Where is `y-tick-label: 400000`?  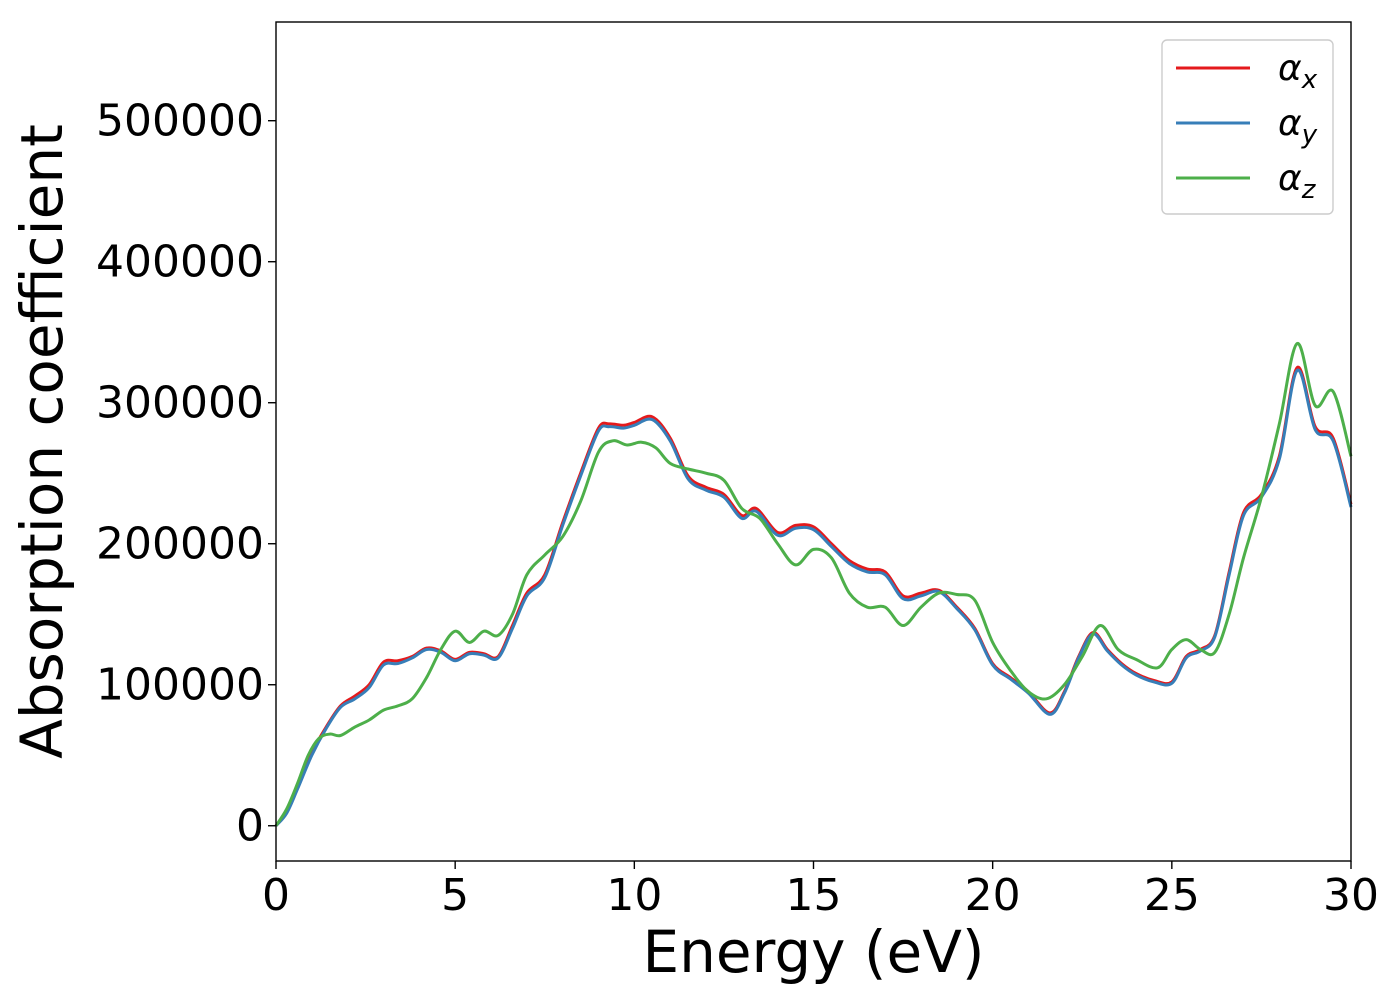 y-tick-label: 400000 is located at coordinates (180, 262).